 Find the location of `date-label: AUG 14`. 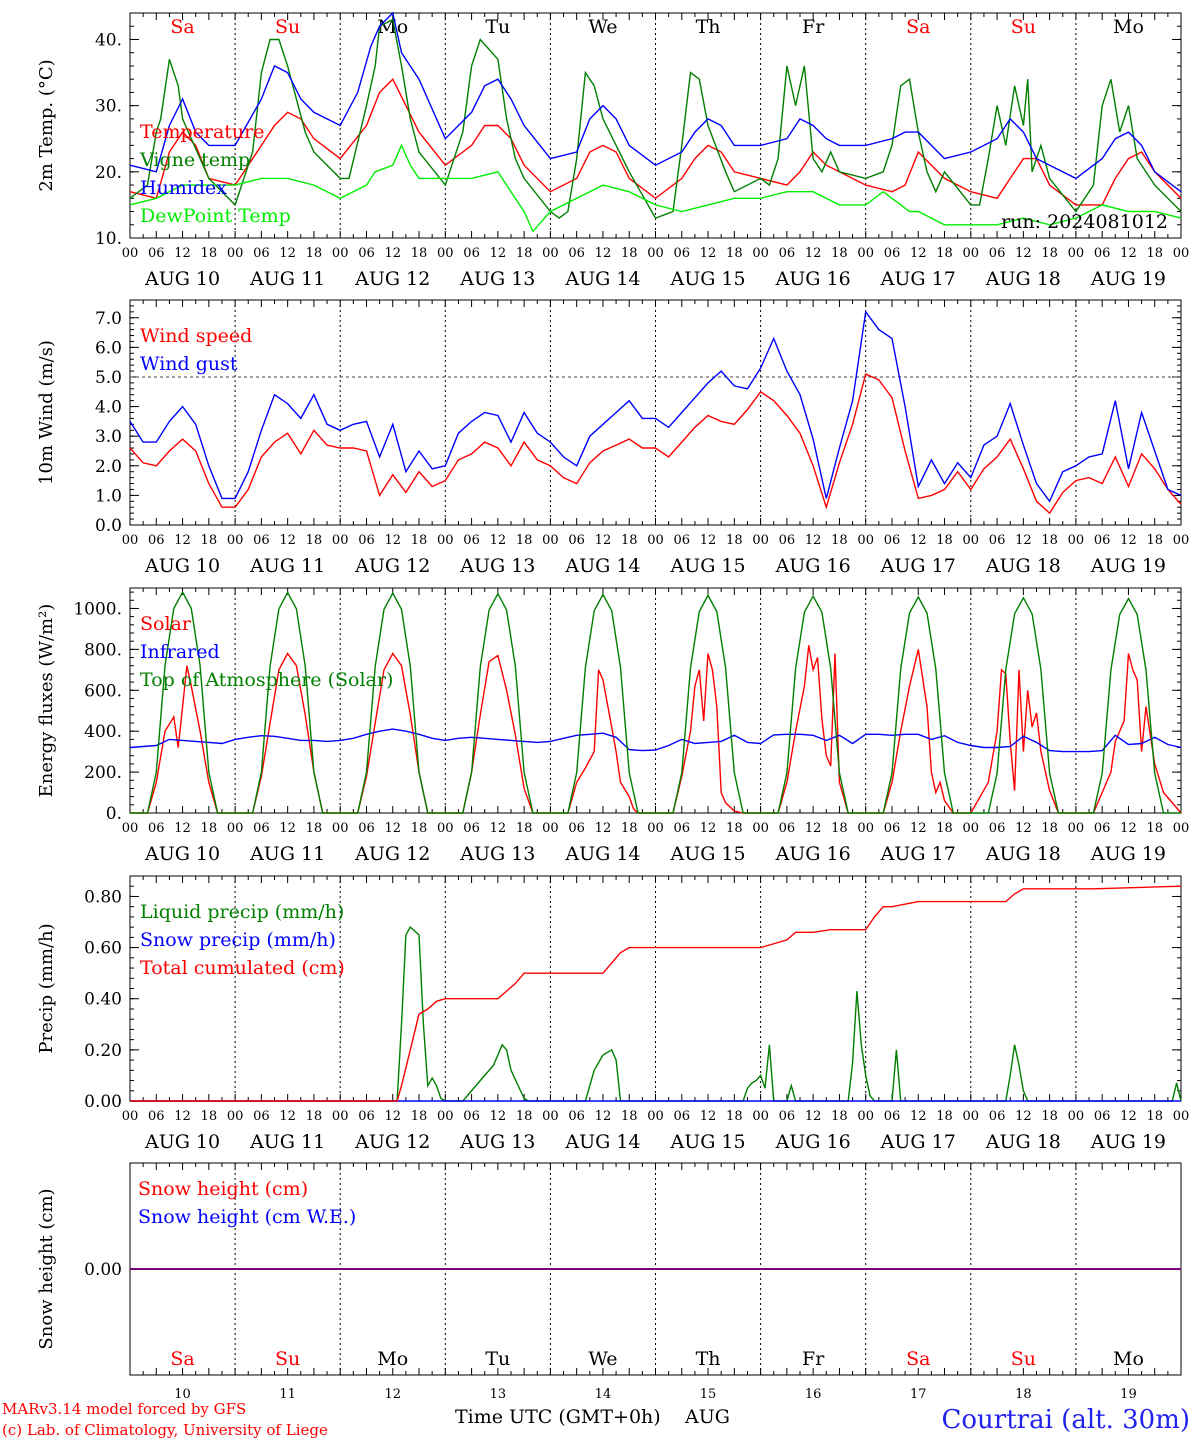

date-label: AUG 14 is located at coordinates (602, 279).